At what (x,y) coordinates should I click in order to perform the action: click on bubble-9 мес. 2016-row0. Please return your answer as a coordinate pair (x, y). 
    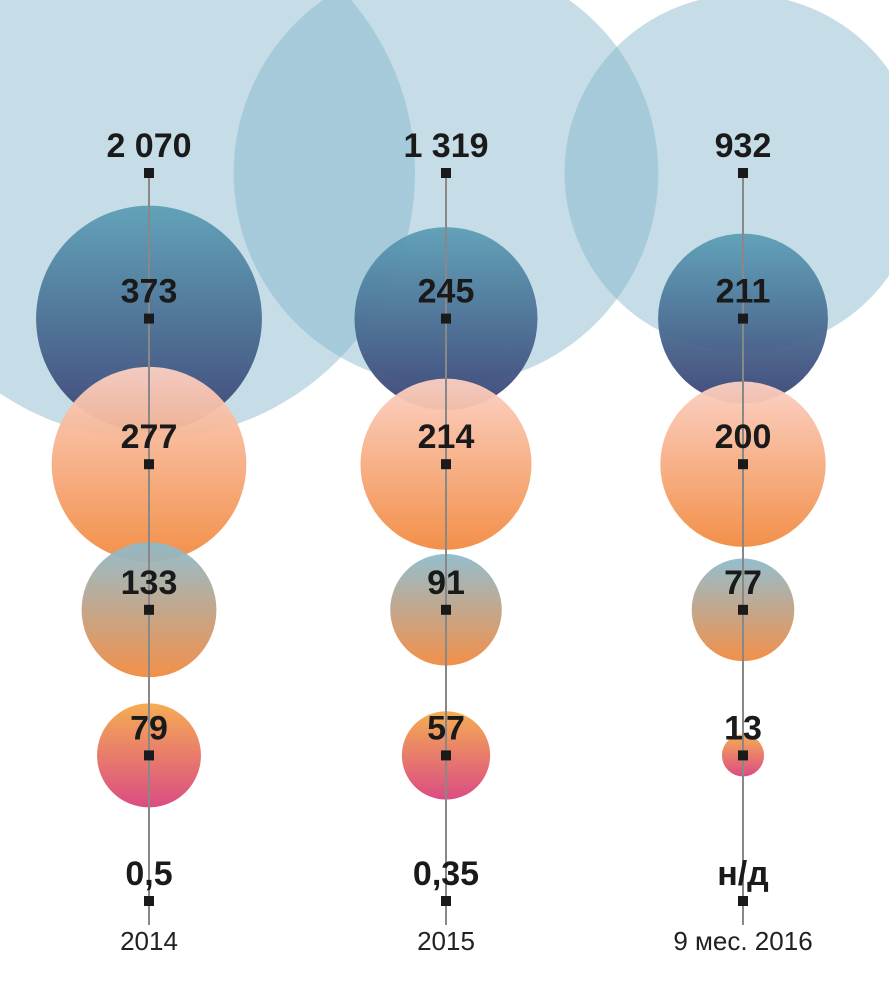
    Looking at the image, I should click on (726, 176).